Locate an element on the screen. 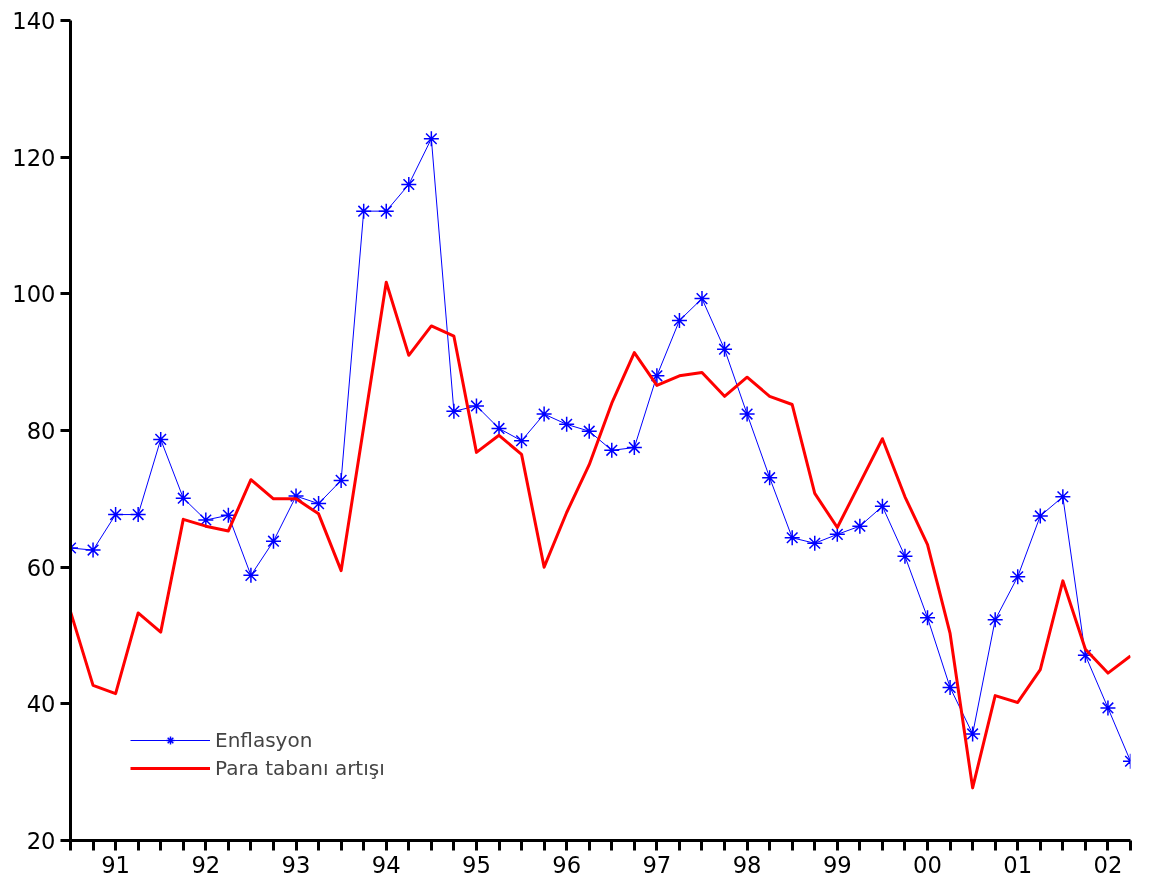 The width and height of the screenshot is (1156, 881). legend-label: Enflasyon is located at coordinates (264, 740).